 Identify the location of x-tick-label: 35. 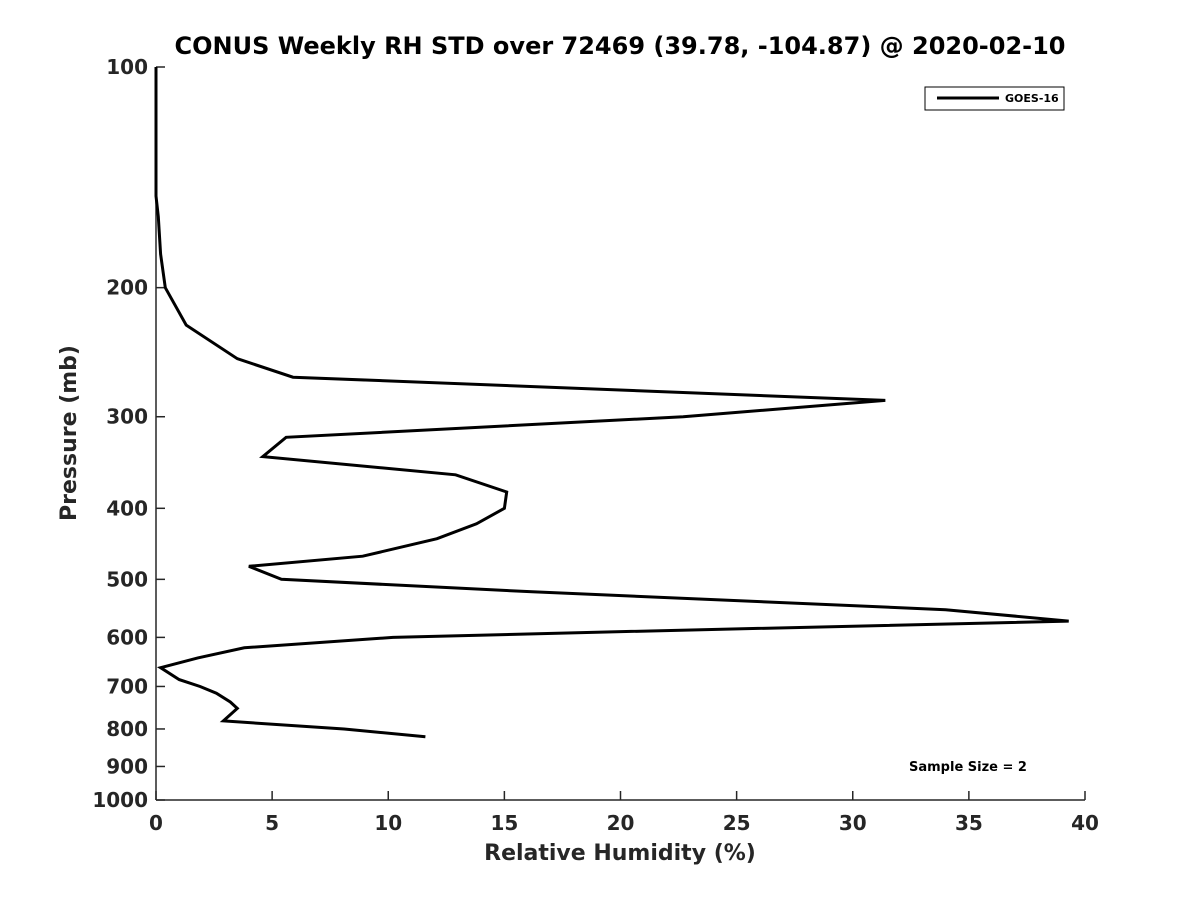
(969, 823).